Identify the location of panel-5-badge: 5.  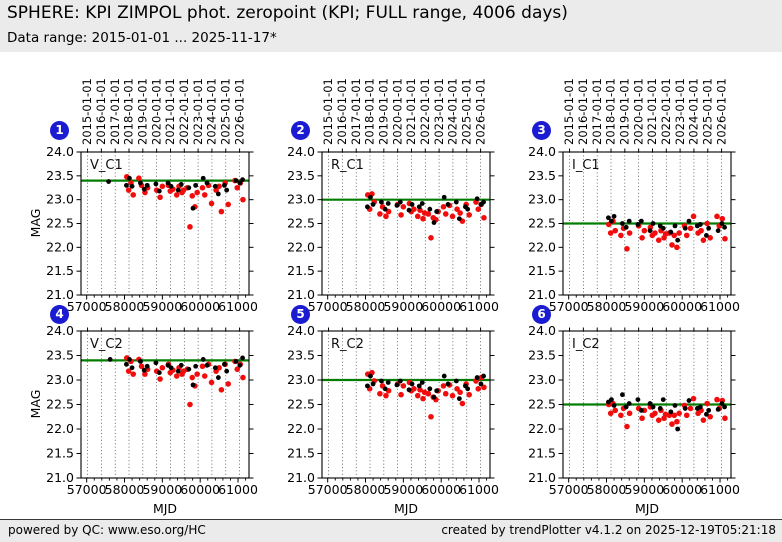
(300, 314).